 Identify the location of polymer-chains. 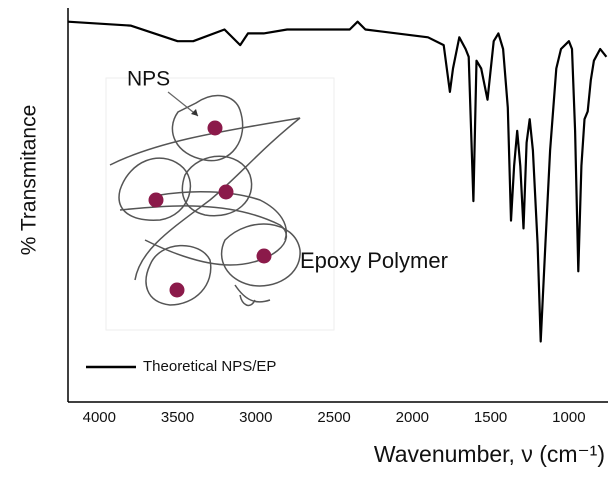
(205, 200).